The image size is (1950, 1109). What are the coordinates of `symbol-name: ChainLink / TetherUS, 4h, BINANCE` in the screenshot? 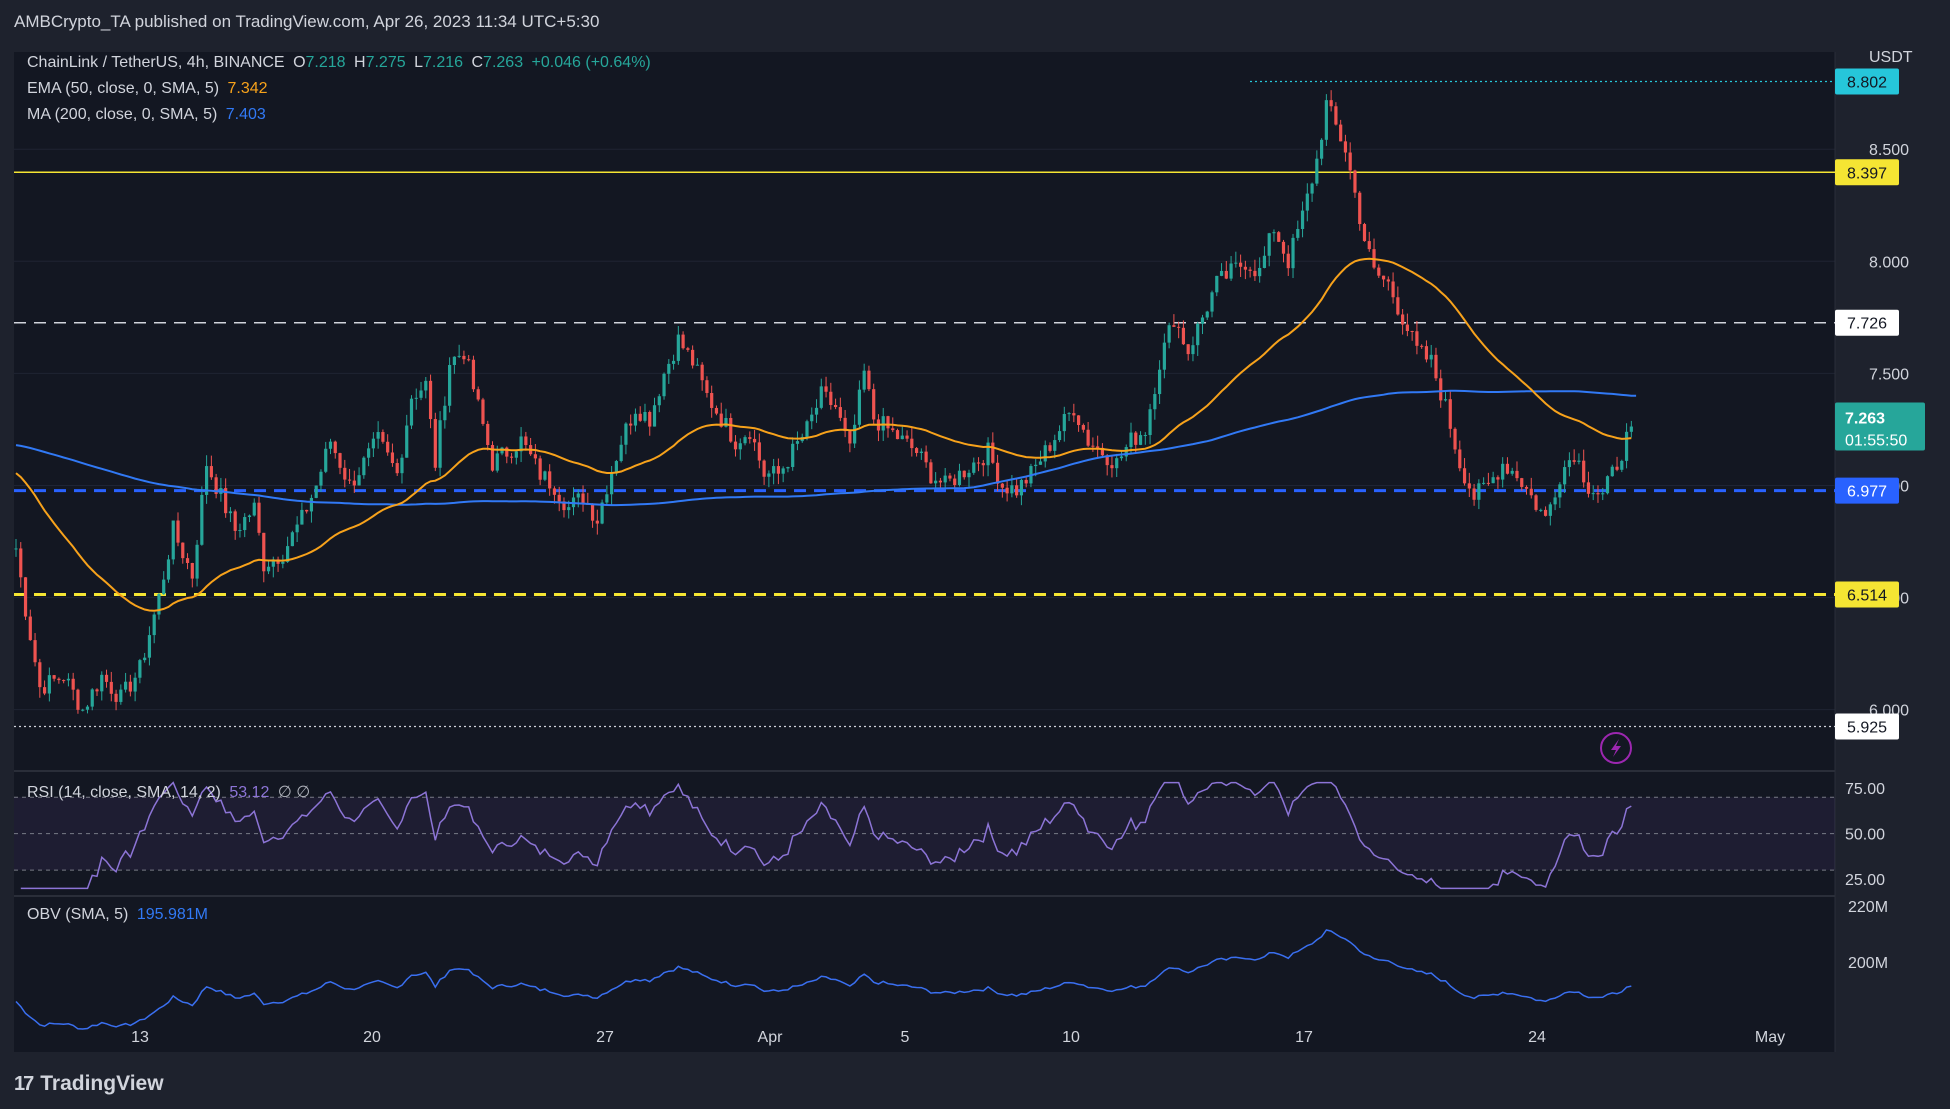 It's located at (156, 62).